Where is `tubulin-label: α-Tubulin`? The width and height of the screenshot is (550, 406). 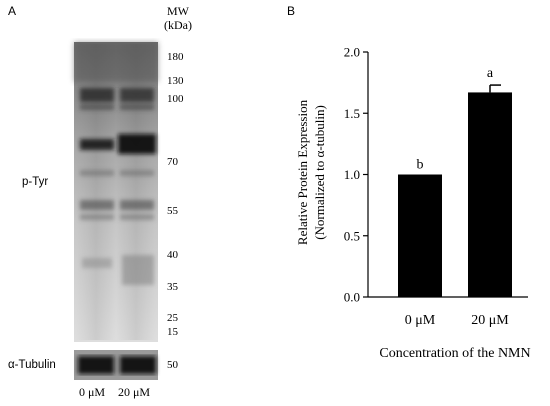 tubulin-label: α-Tubulin is located at coordinates (32, 365).